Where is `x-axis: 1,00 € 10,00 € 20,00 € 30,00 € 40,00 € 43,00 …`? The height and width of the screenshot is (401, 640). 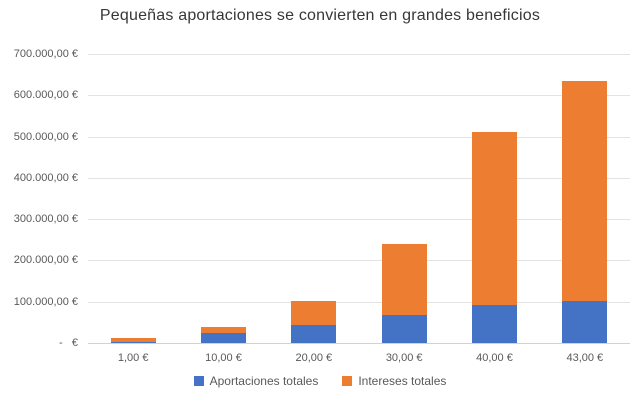 x-axis: 1,00 € 10,00 € 20,00 € 30,00 € 40,00 € 43,00 … is located at coordinates (359, 359).